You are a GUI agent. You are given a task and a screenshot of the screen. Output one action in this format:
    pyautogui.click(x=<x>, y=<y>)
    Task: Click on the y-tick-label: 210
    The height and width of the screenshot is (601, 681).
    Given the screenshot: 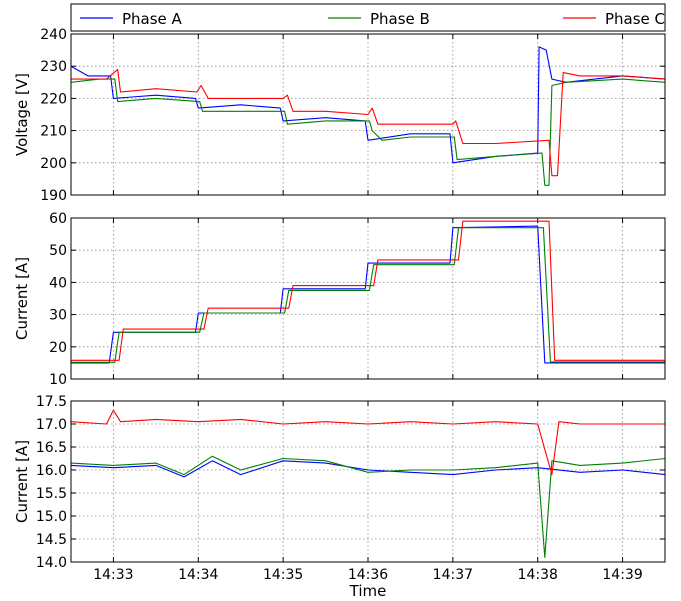 What is the action you would take?
    pyautogui.click(x=53, y=132)
    